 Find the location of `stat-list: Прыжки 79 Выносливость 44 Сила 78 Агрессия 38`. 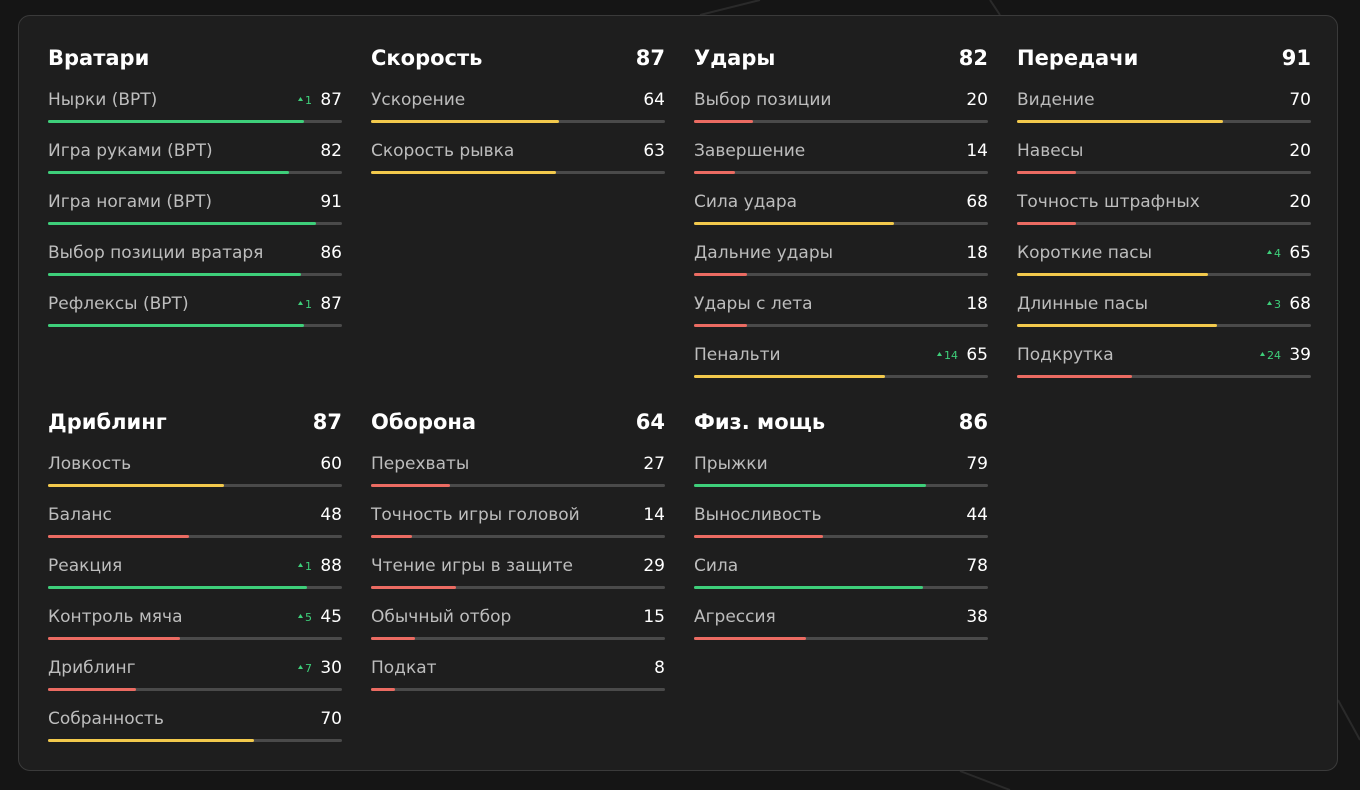

stat-list: Прыжки 79 Выносливость 44 Сила 78 Агрессия 38 is located at coordinates (841, 552).